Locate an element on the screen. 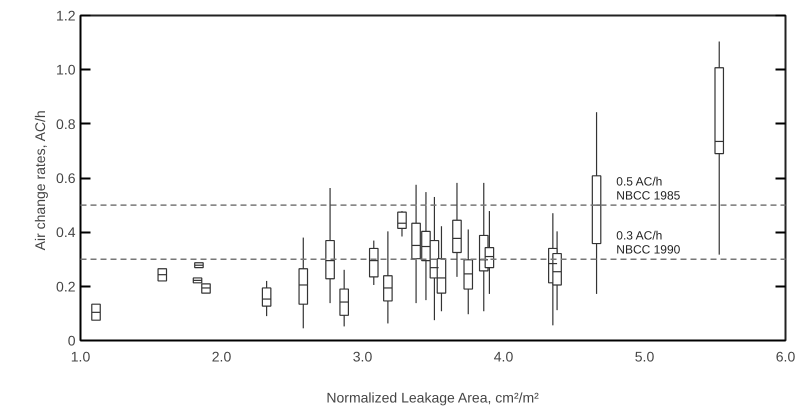  y-tick-label: 0.6 is located at coordinates (66, 178).